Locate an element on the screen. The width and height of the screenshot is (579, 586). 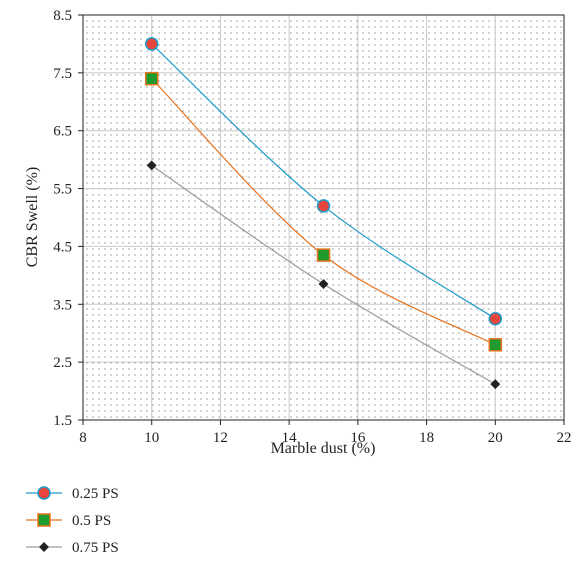
legend: 0.25 PS 0.5 PS 0.75 PS is located at coordinates (72, 521).